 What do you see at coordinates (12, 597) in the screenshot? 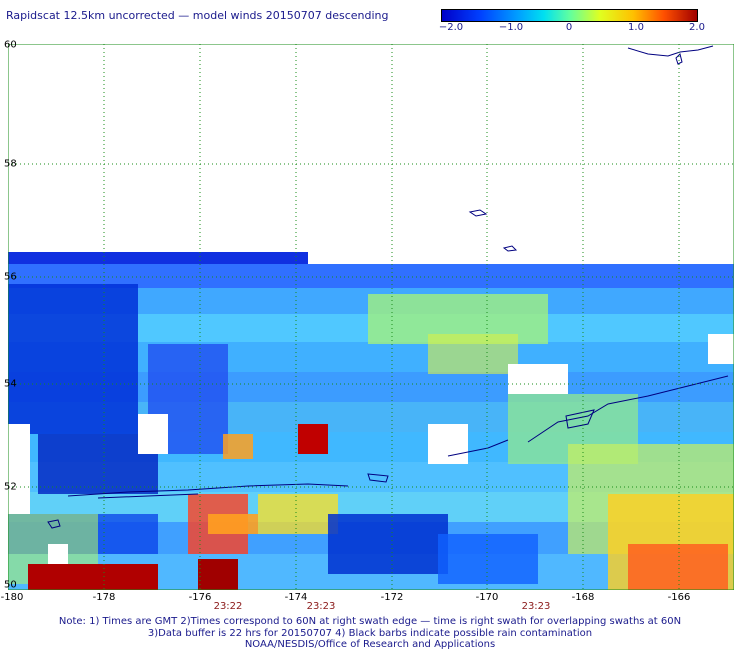
I see `lon-tick-label: -180` at bounding box center [12, 597].